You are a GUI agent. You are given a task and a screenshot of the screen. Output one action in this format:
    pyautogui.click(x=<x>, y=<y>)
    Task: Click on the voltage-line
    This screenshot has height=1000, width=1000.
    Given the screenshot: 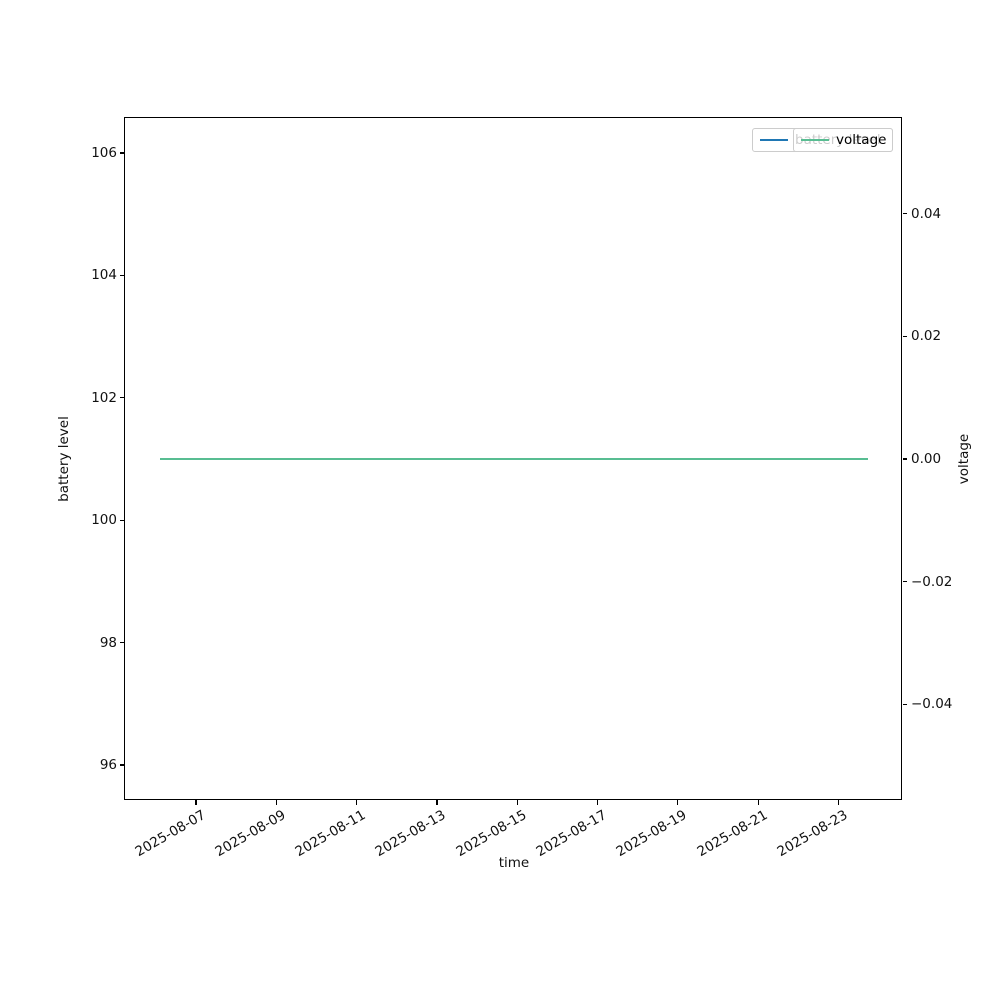 What is the action you would take?
    pyautogui.click(x=514, y=459)
    